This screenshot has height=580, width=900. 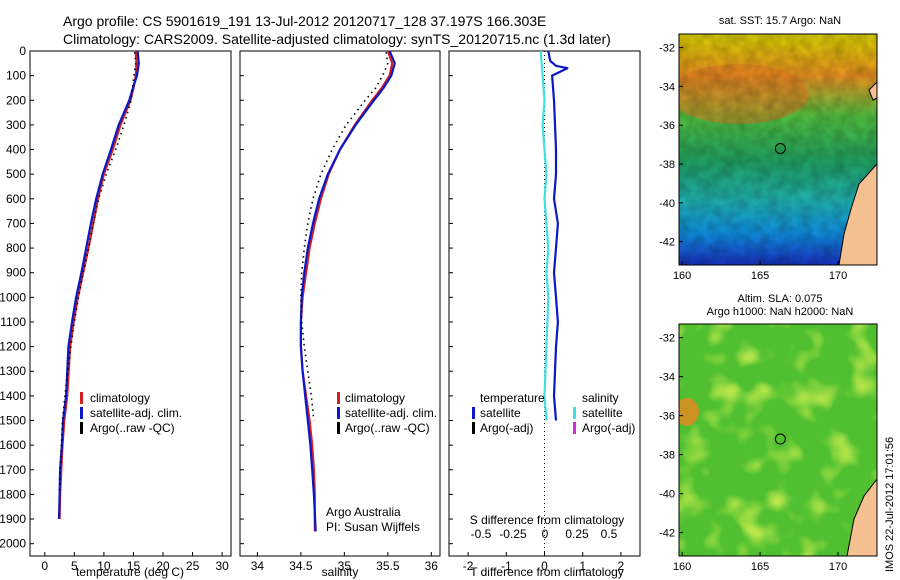 I want to click on sla-map-title-line1: Altim. SLA: 0.075, so click(x=780, y=299).